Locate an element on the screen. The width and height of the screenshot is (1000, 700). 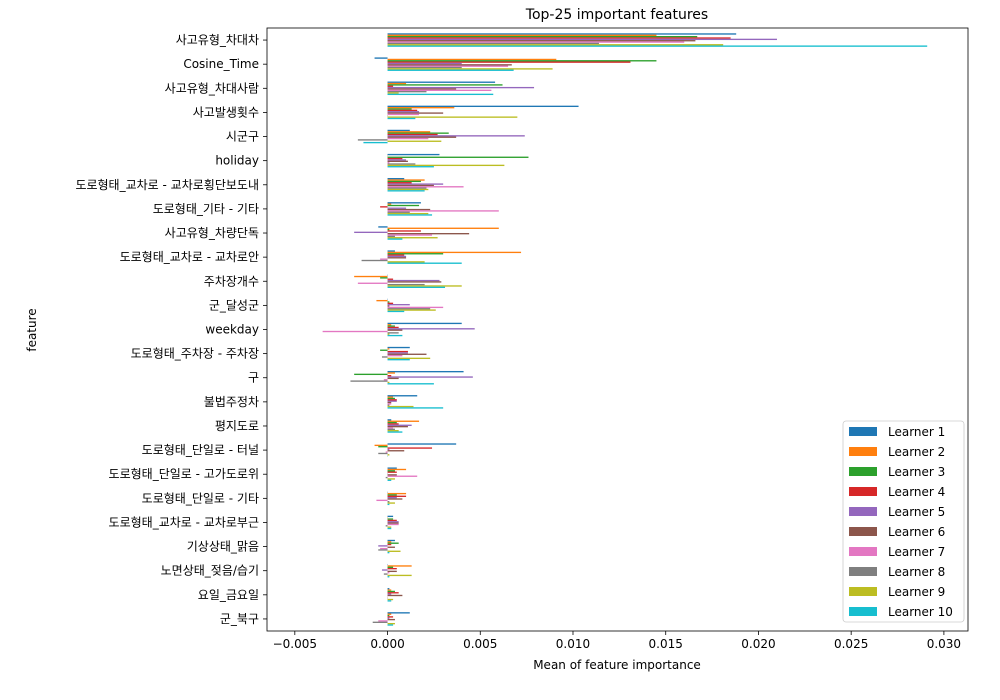
legend-label: Learner 9 is located at coordinates (916, 592).